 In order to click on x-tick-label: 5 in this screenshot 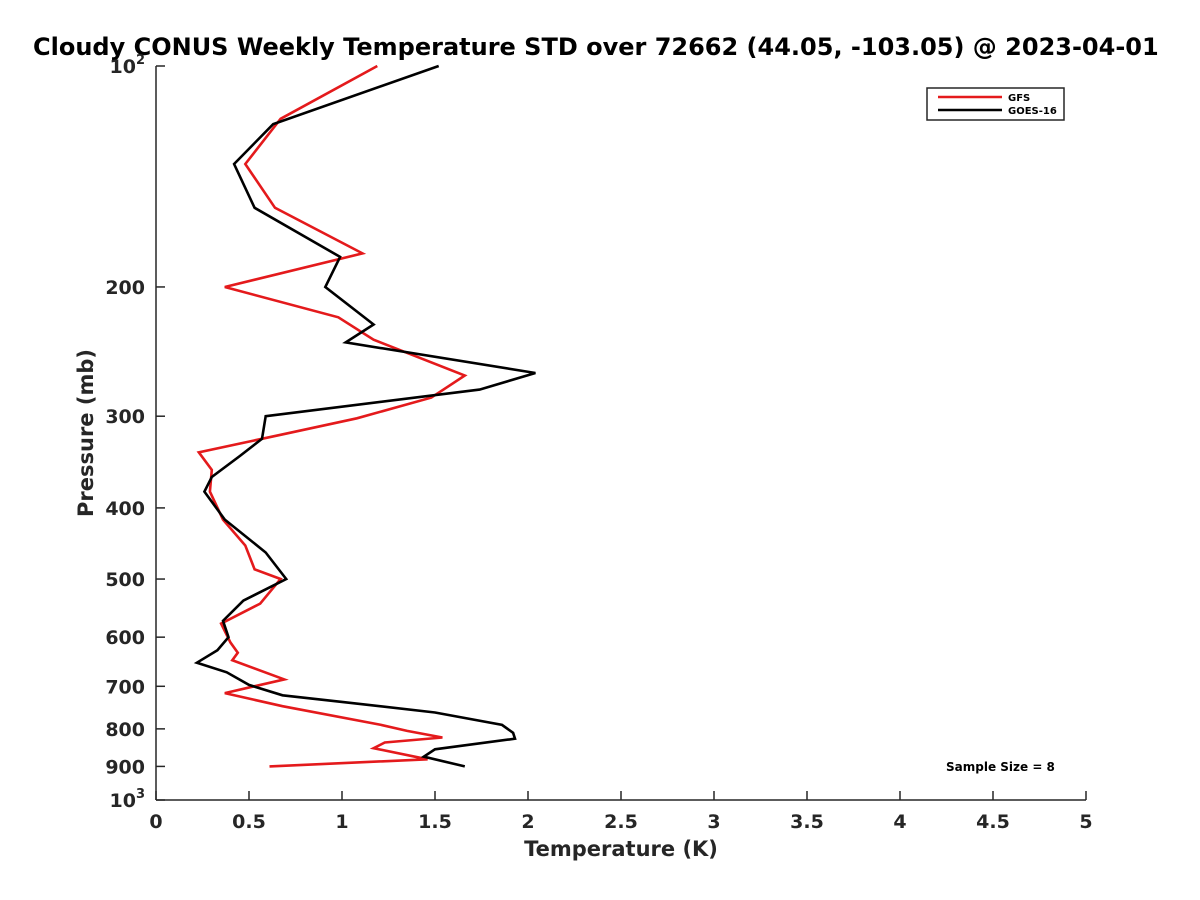, I will do `click(1085, 822)`.